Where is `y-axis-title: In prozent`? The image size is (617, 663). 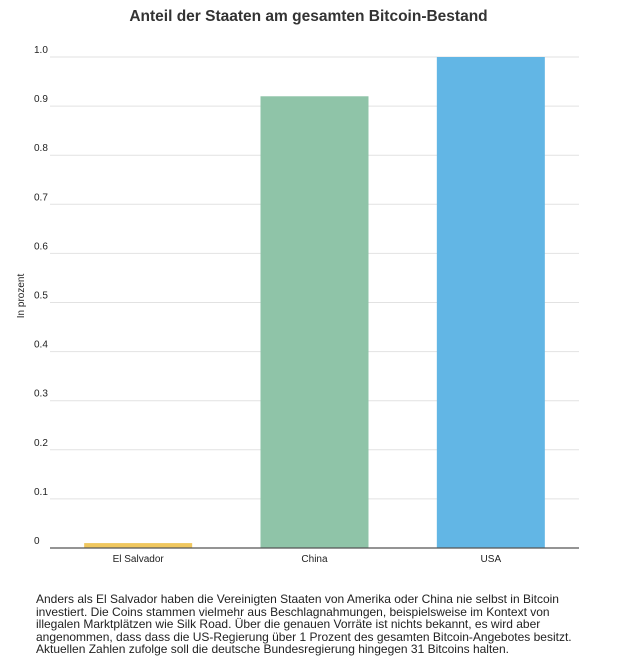
y-axis-title: In prozent is located at coordinates (21, 296).